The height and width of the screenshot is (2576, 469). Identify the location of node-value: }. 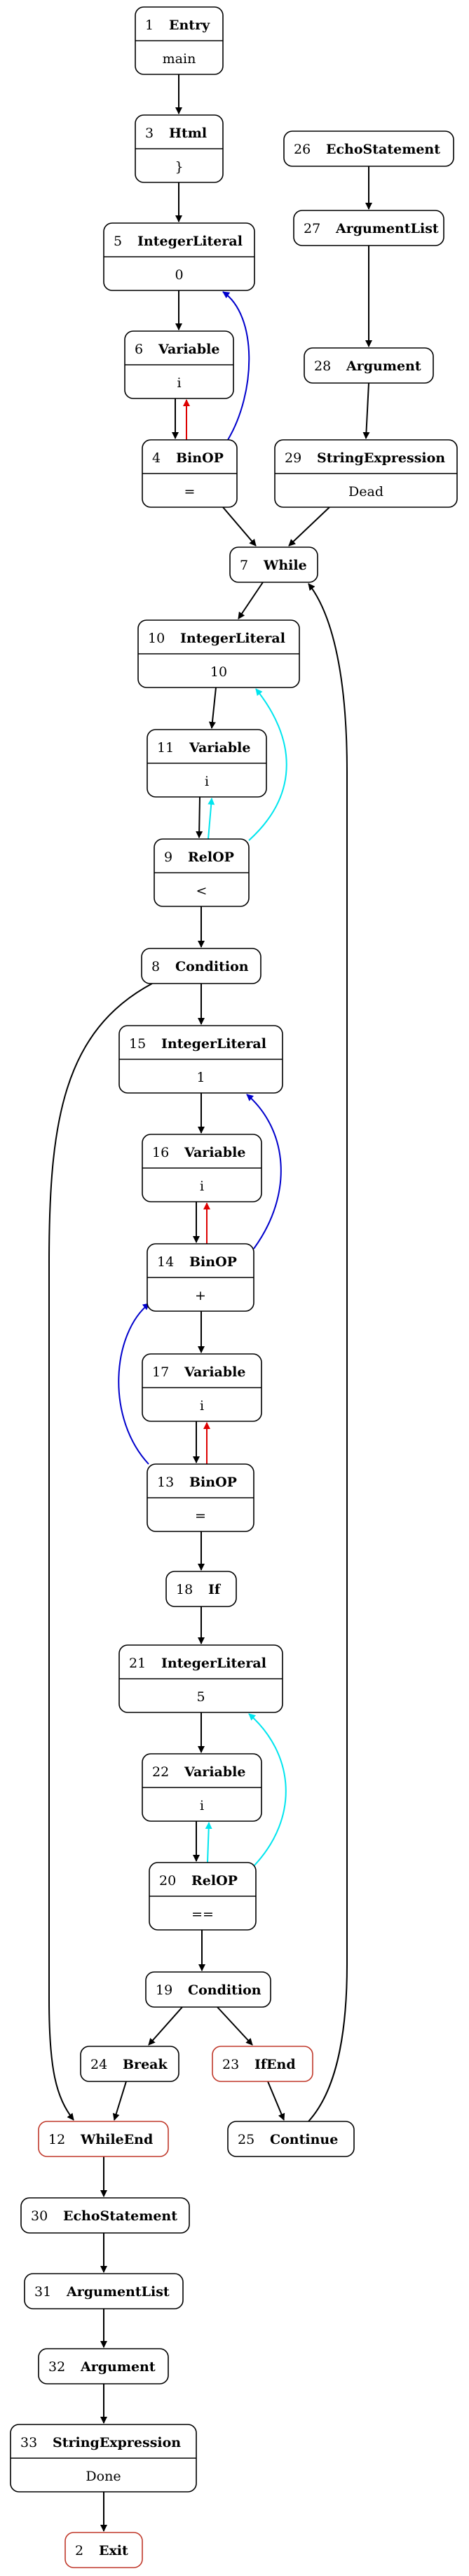
(179, 167).